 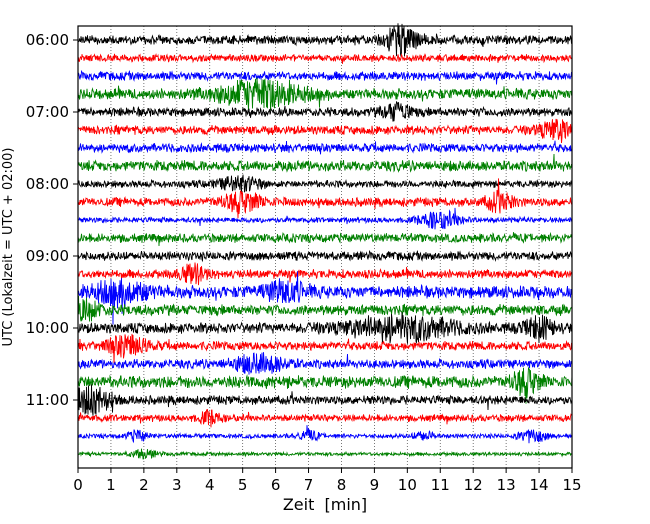 I want to click on x-axis-label: Zeit [min], so click(x=325, y=504).